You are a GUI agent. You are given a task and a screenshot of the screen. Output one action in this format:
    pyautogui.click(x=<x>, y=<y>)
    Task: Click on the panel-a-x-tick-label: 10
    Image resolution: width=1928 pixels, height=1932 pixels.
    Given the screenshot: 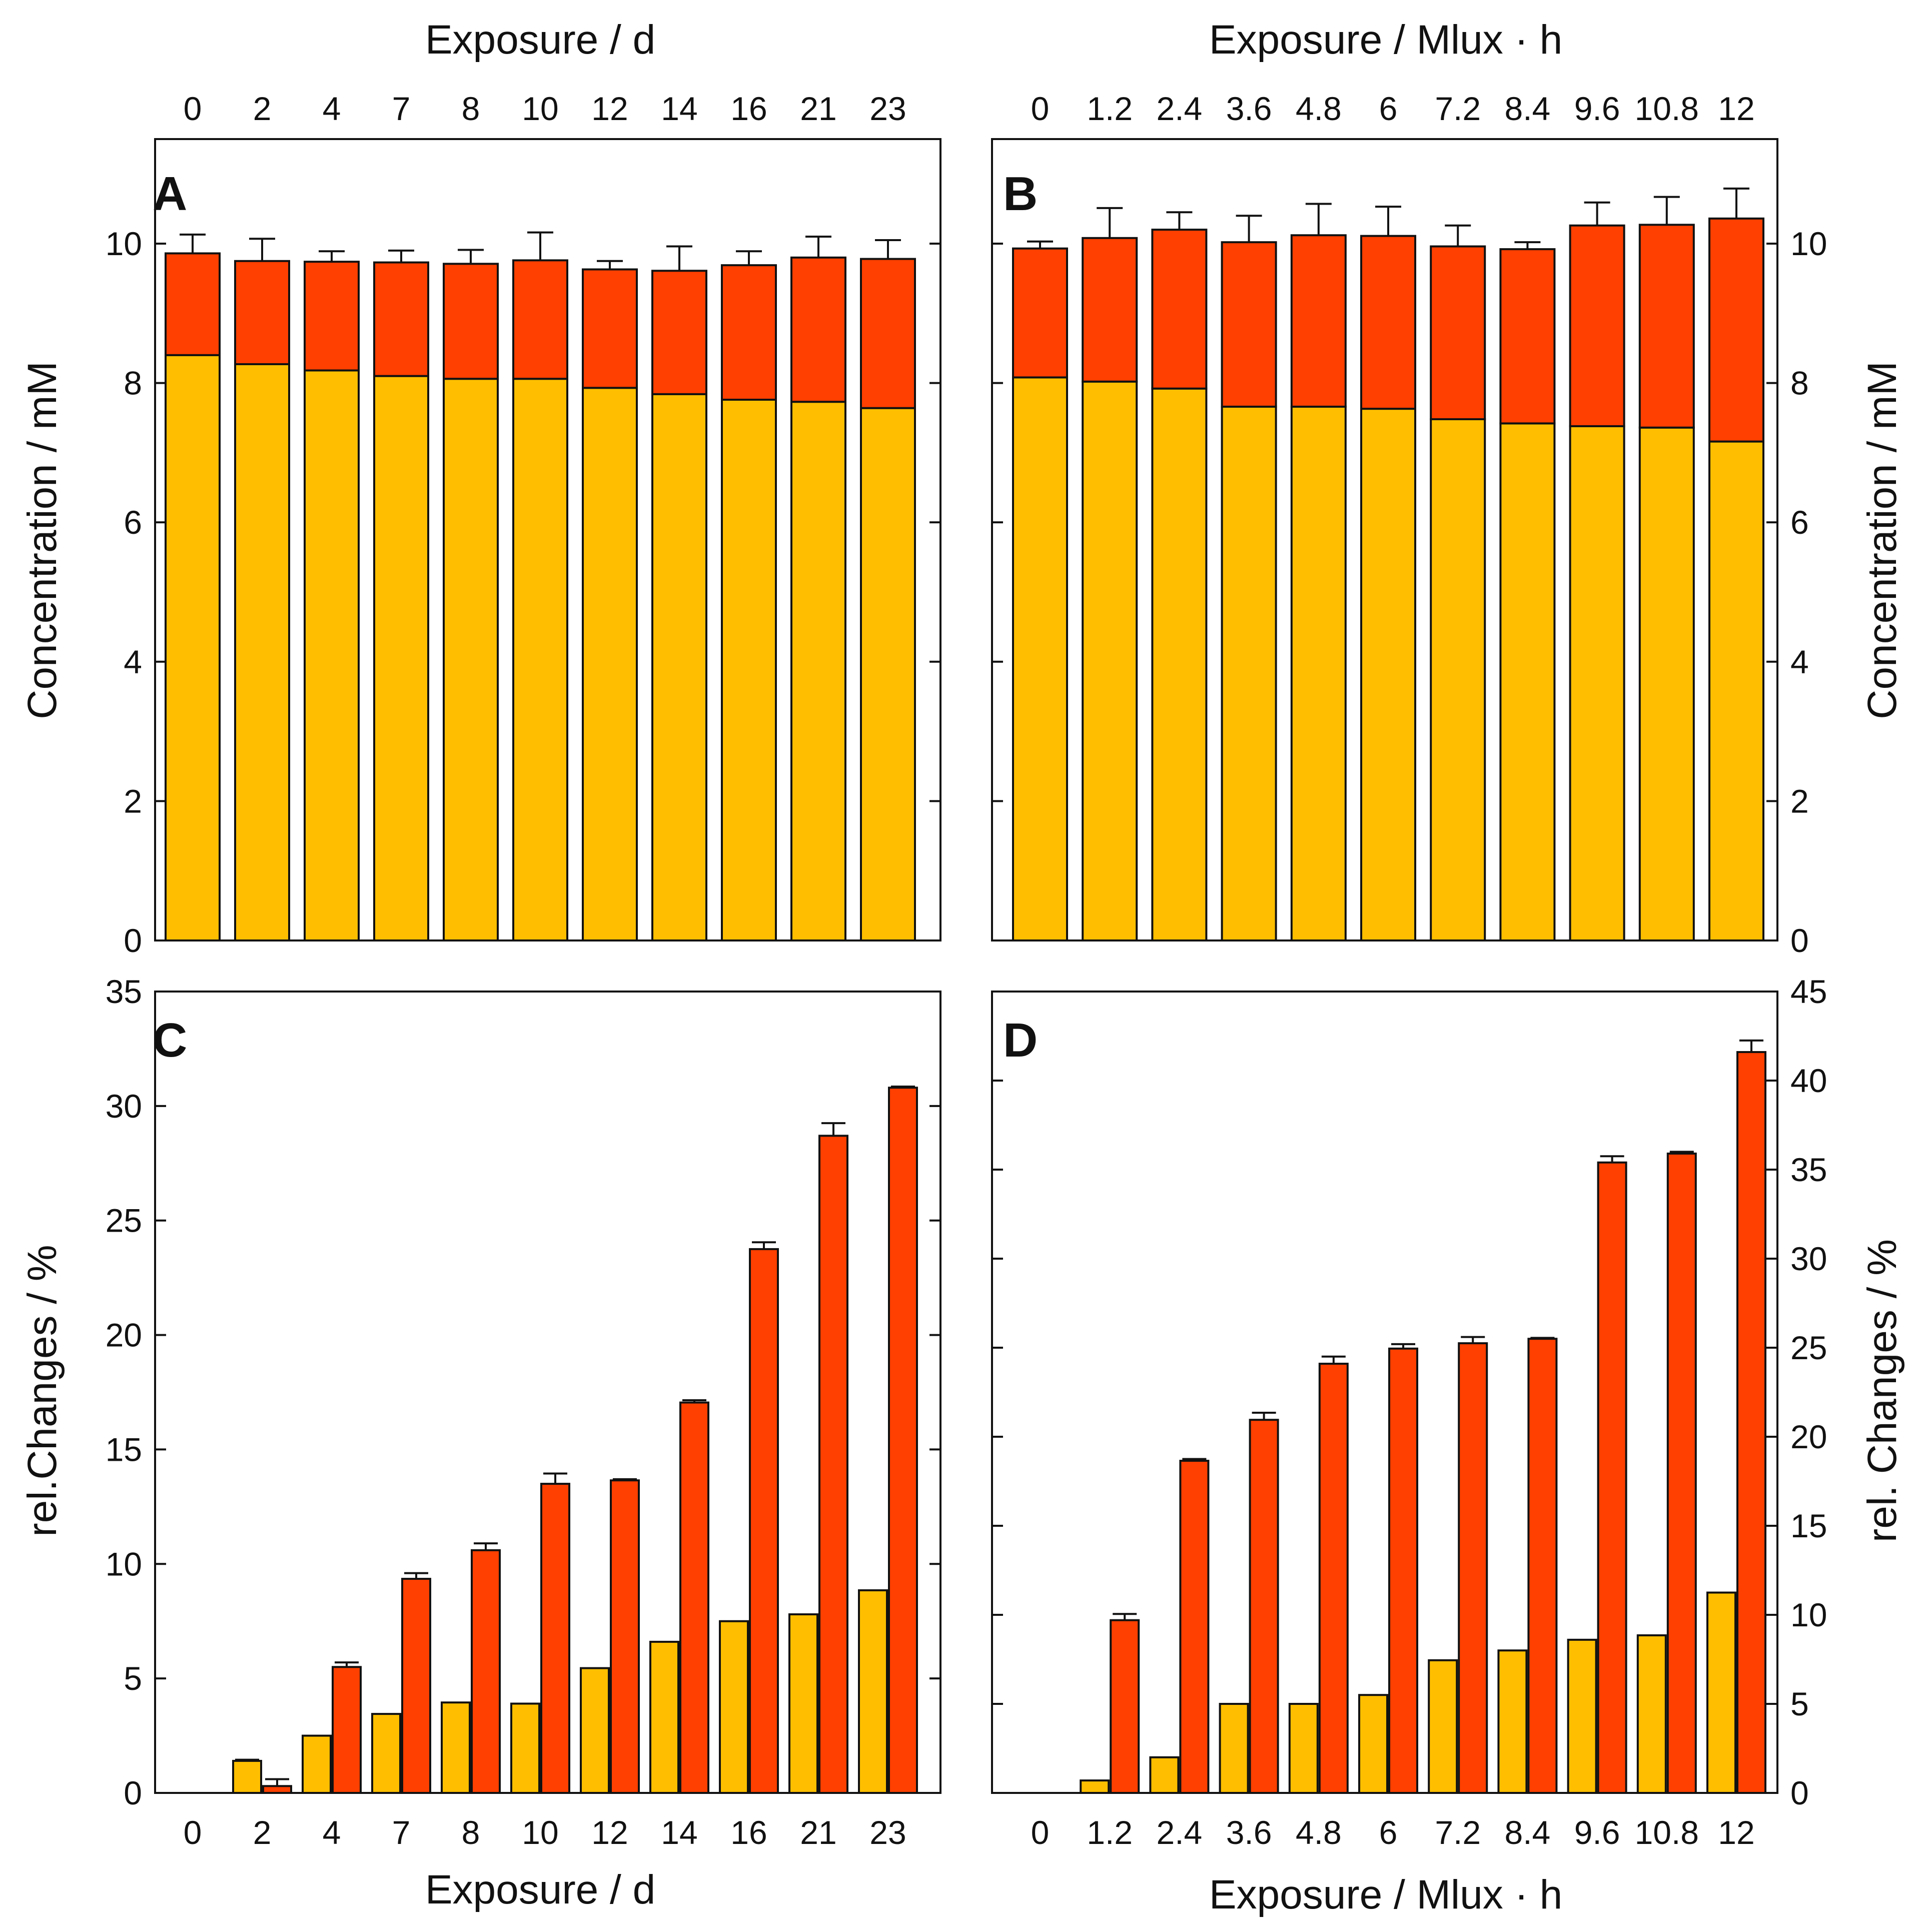 What is the action you would take?
    pyautogui.click(x=540, y=109)
    